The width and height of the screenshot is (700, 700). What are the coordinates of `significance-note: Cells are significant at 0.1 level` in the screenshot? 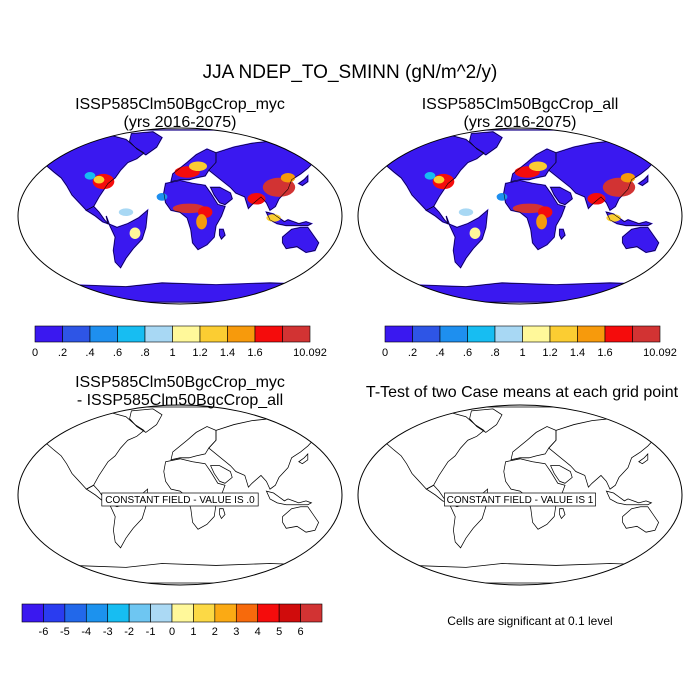 It's located at (530, 621).